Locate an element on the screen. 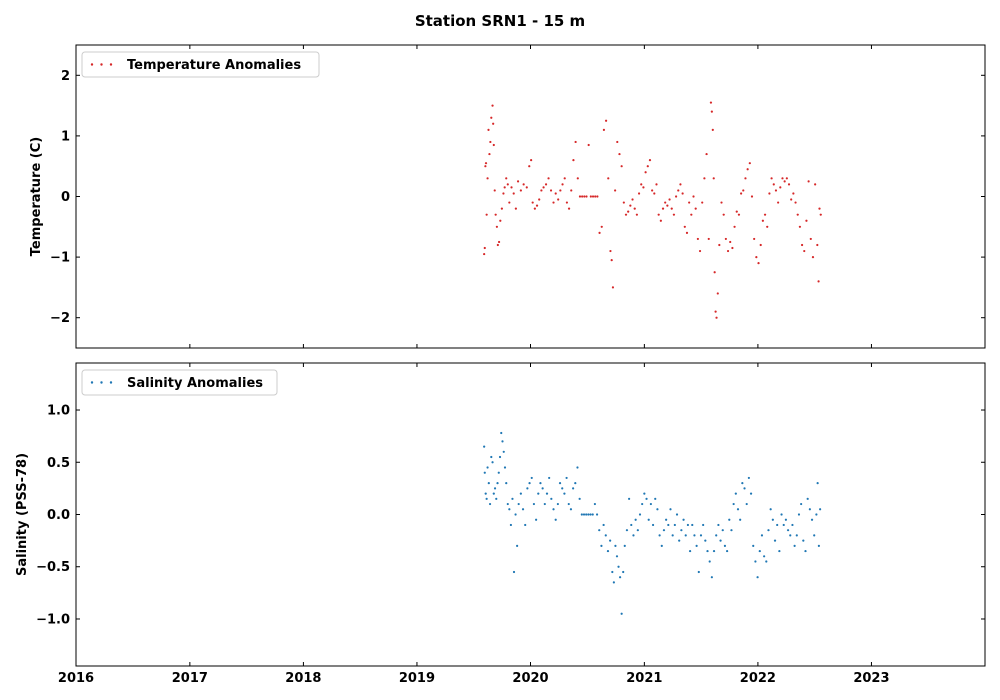 The width and height of the screenshot is (1000, 700). salinity-x-tick-label: 2018 is located at coordinates (303, 678).